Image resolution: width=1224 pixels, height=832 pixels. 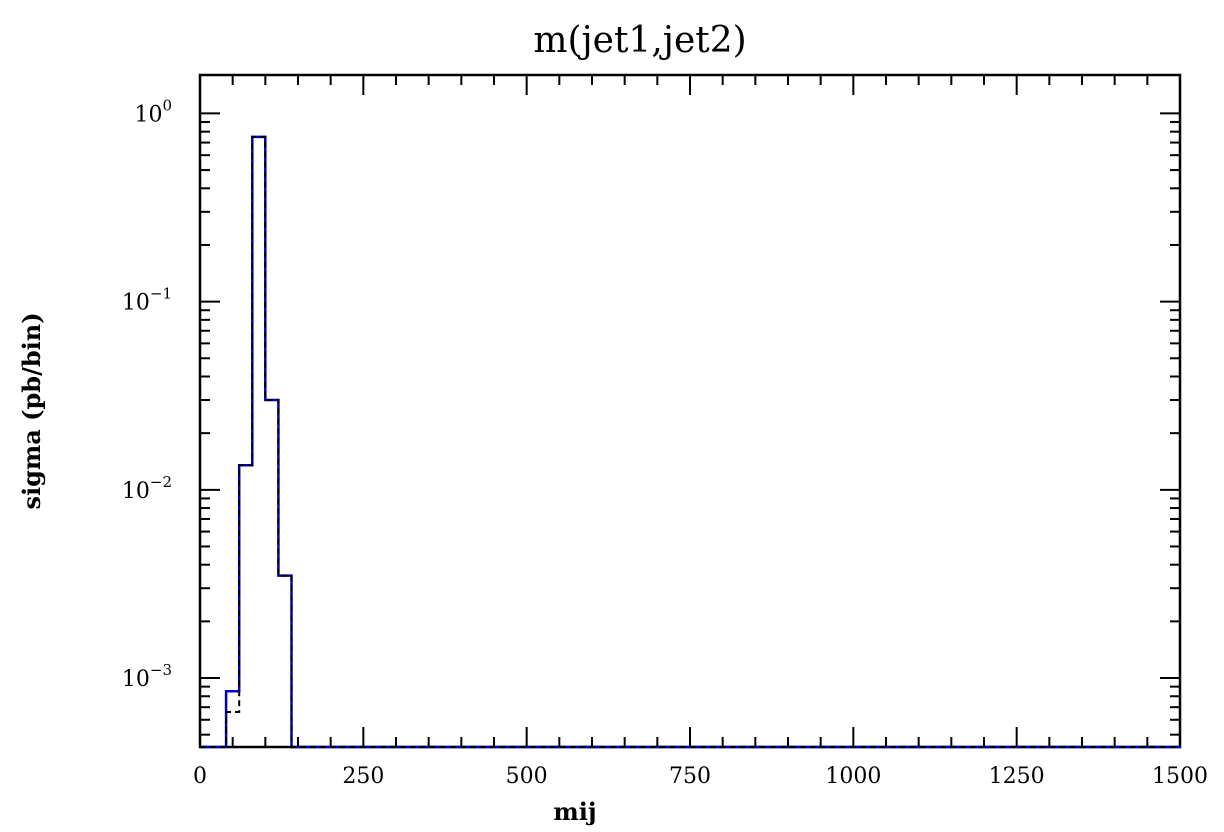 I want to click on x-tick-label: 750, so click(x=690, y=776).